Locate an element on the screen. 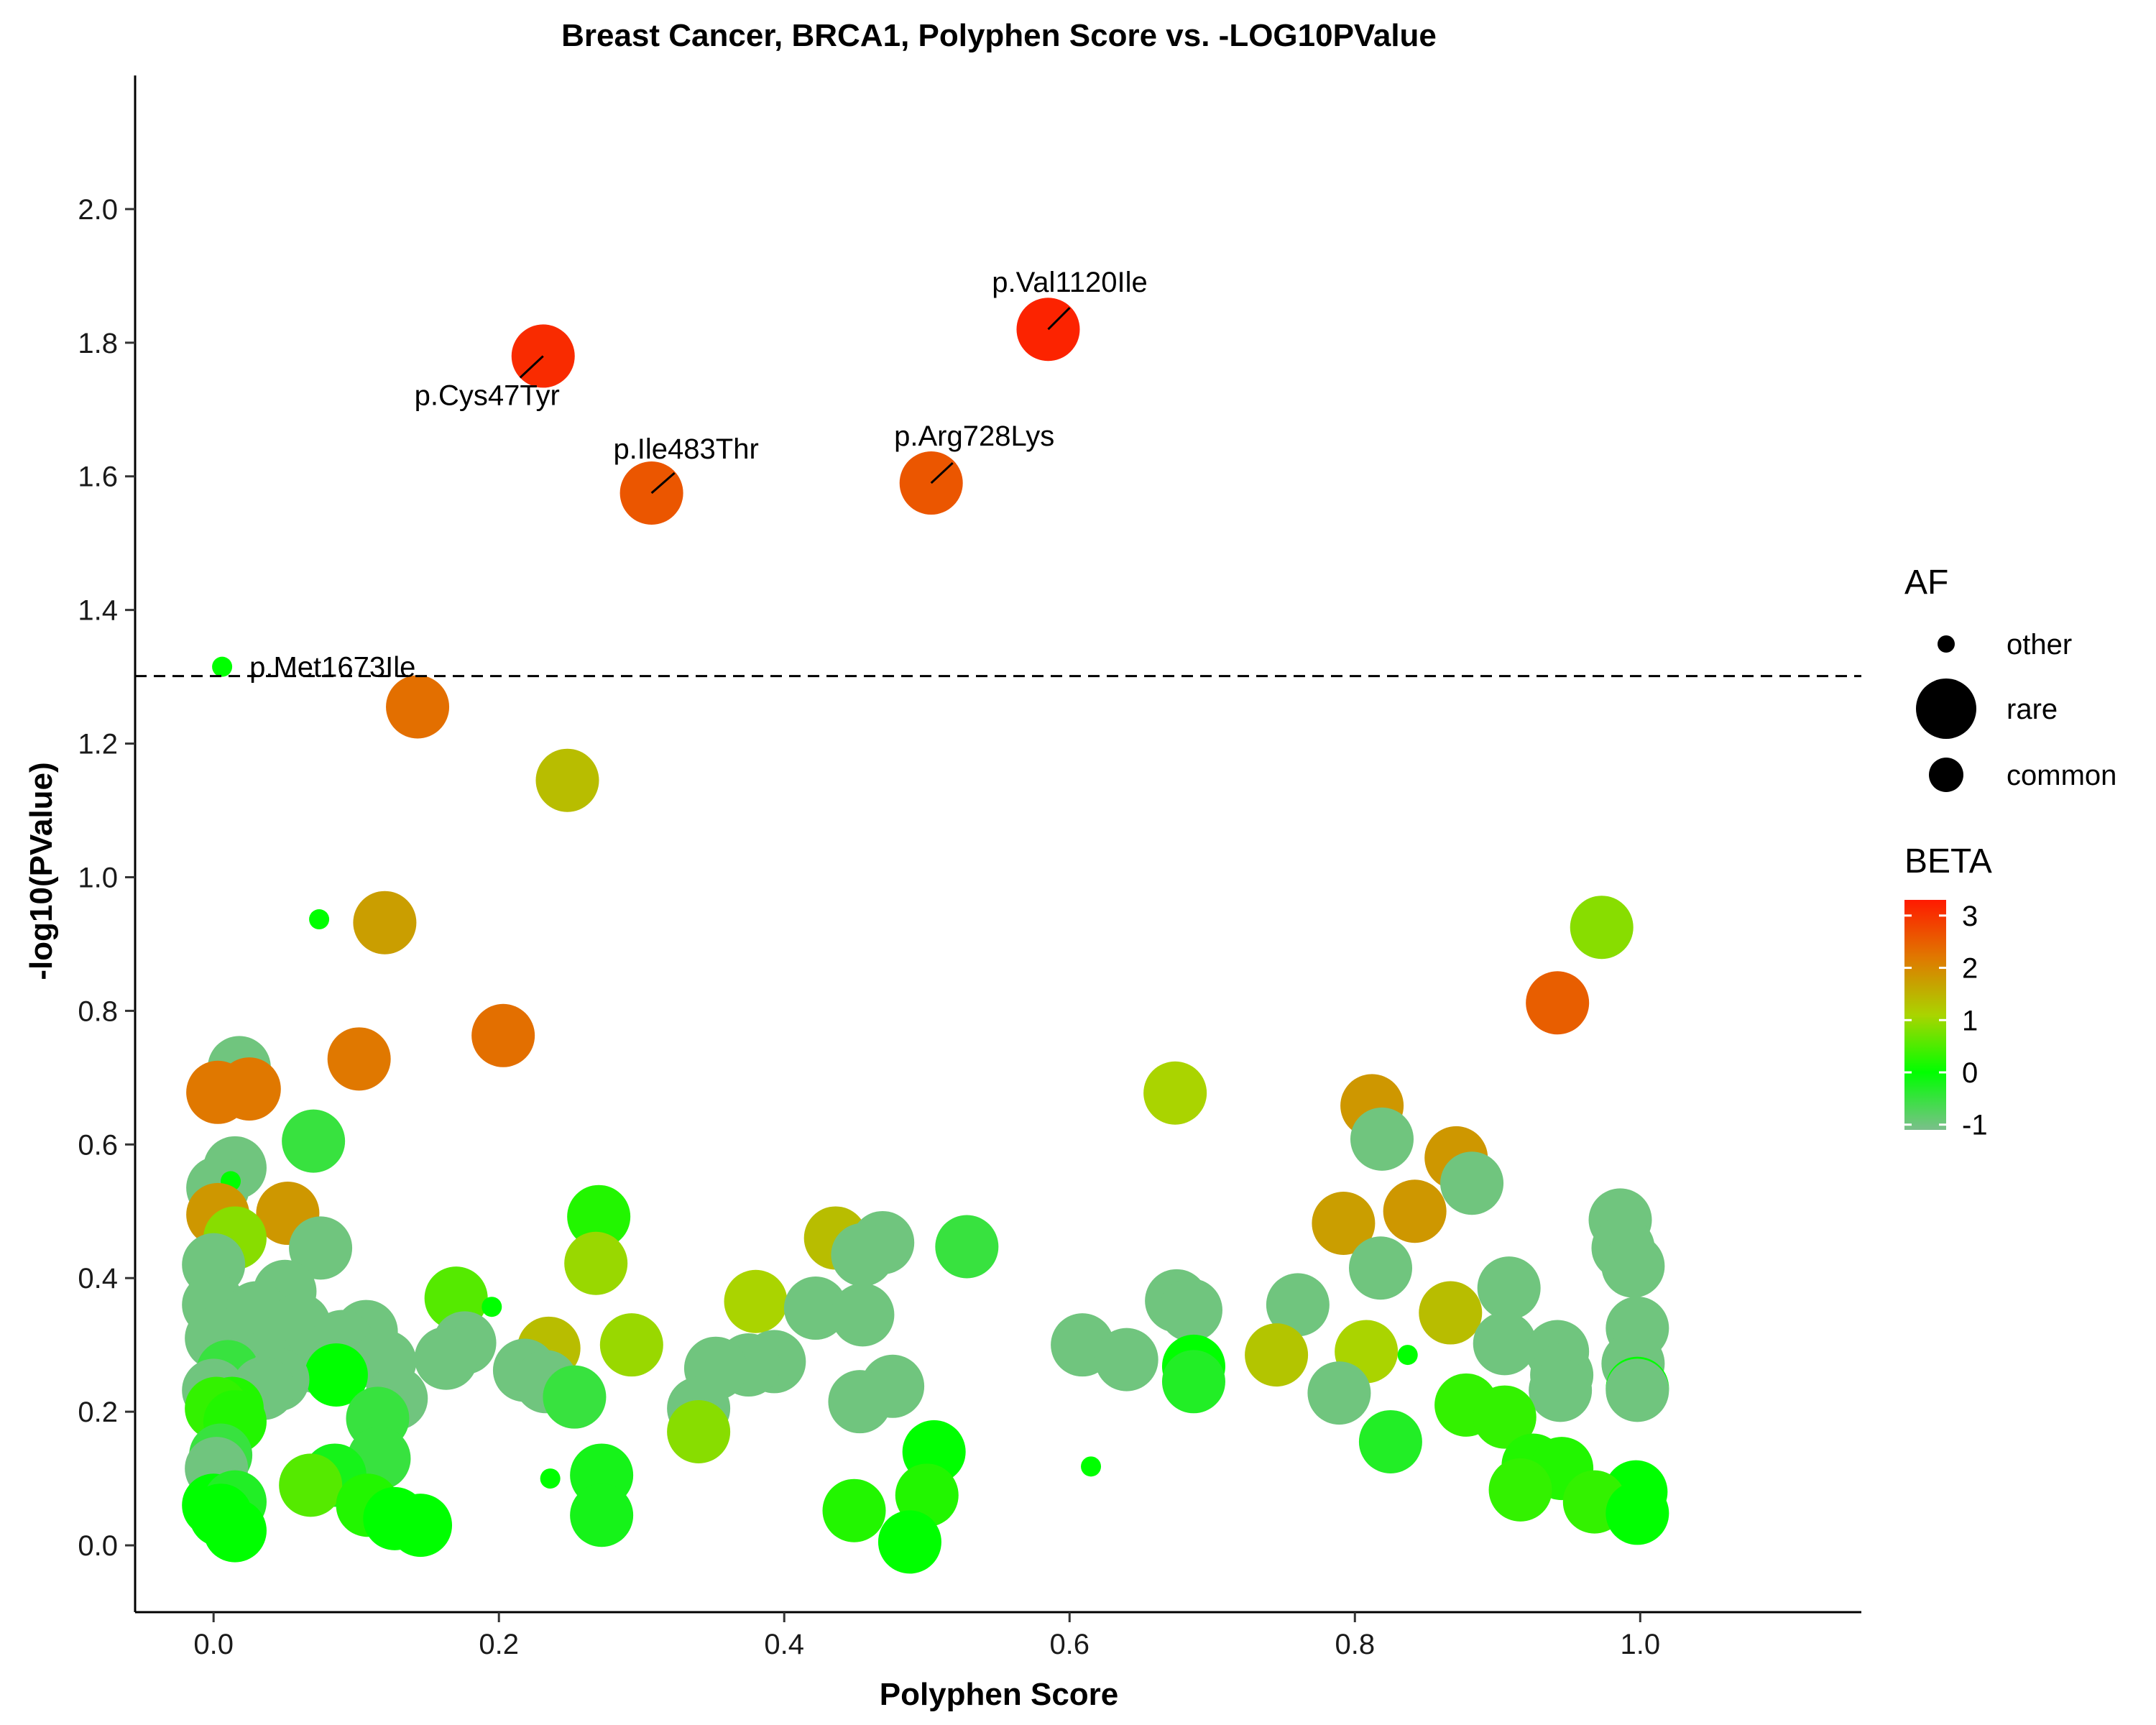 The image size is (2156, 1725). color-legend-title: BETA is located at coordinates (1948, 861).